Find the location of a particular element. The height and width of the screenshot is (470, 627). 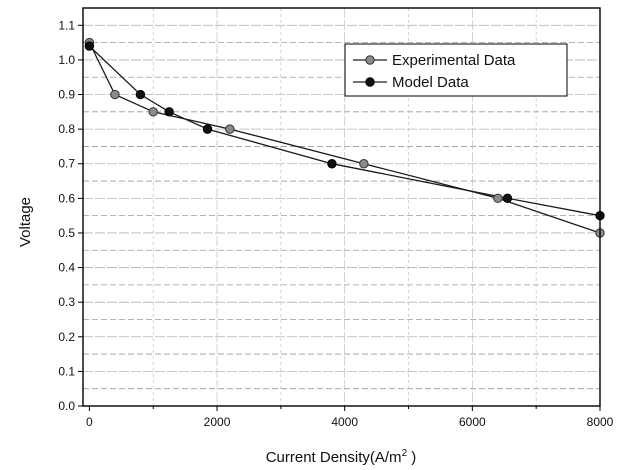

y-tick-label: 0.0 is located at coordinates (66, 406).